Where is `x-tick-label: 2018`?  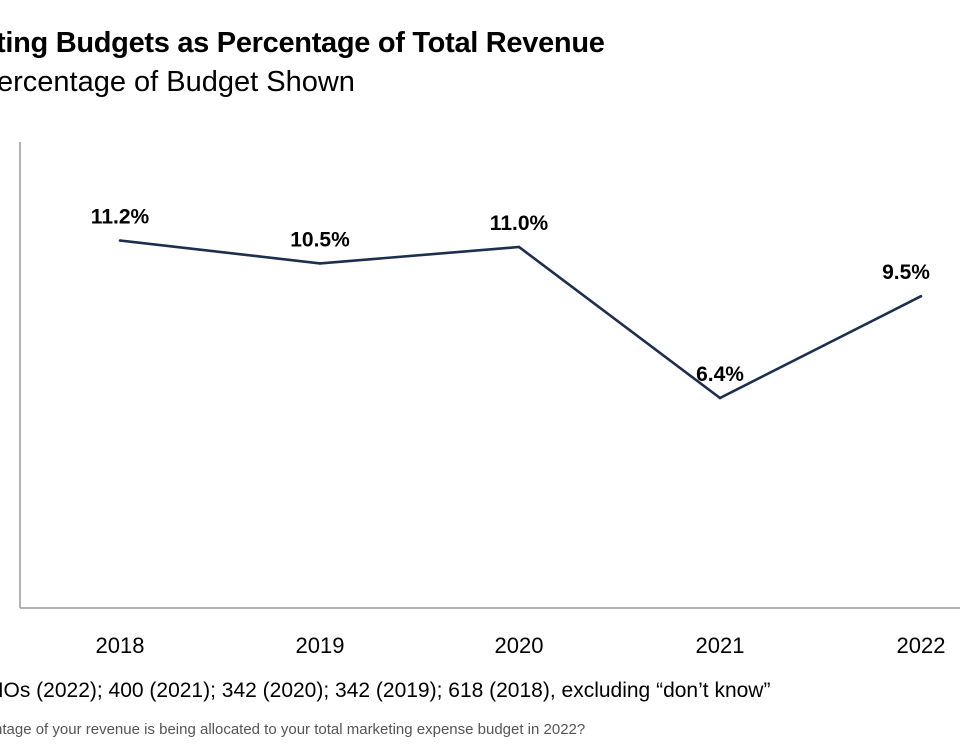
x-tick-label: 2018 is located at coordinates (120, 645).